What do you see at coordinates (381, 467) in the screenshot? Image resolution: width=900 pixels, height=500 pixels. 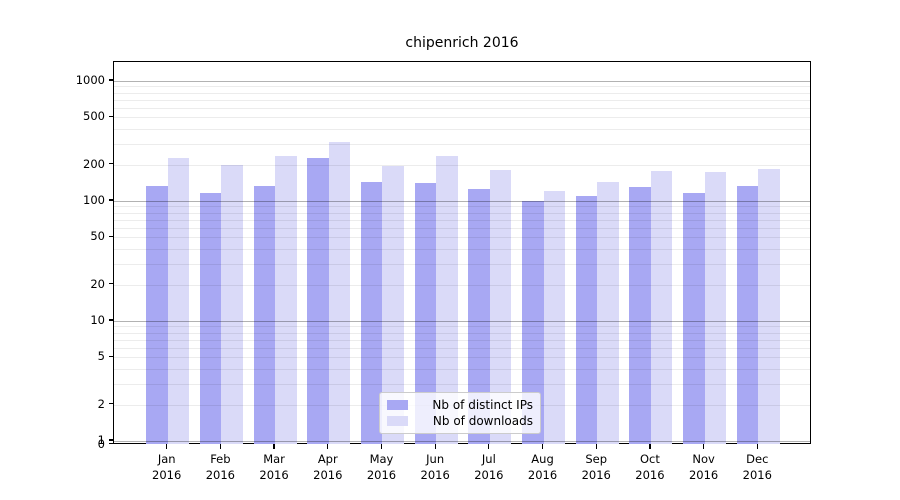 I see `x-tick-label-may: May 2016` at bounding box center [381, 467].